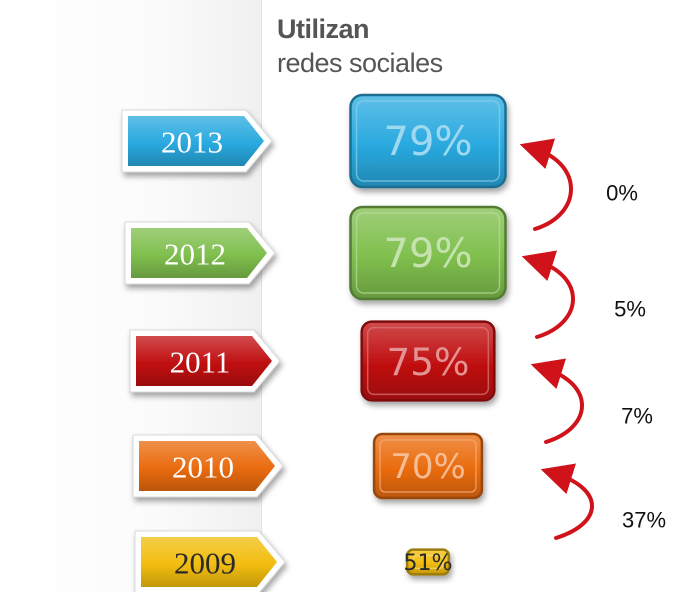  I want to click on chart-subtitle: redes sociales, so click(360, 63).